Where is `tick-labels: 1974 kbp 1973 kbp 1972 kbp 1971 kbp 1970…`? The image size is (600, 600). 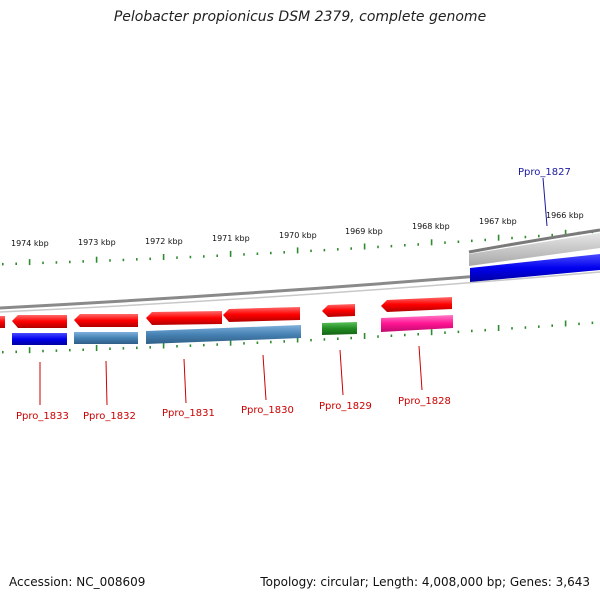 tick-labels: 1974 kbp 1973 kbp 1972 kbp 1971 kbp 1970… is located at coordinates (297, 229).